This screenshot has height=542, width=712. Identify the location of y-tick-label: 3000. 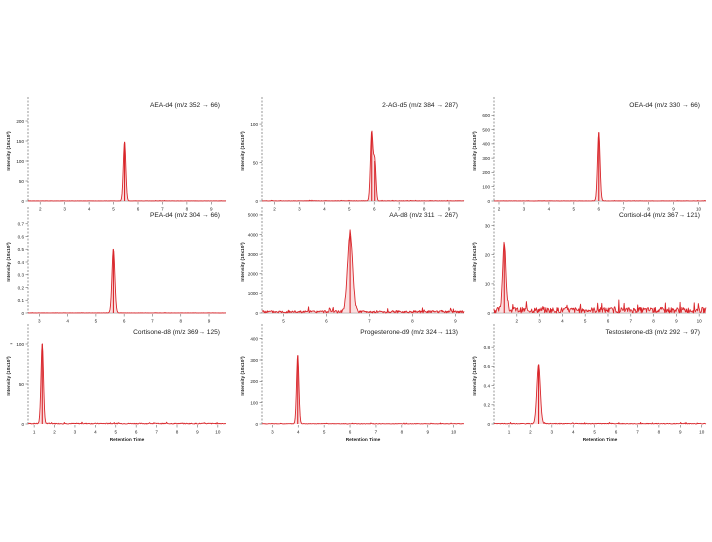
(253, 254).